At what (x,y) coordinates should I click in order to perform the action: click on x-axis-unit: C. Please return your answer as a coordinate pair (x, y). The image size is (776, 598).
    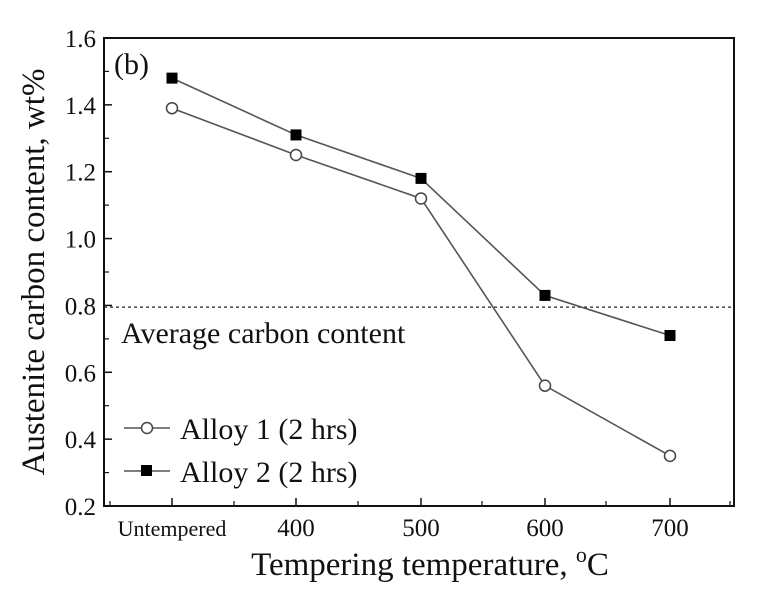
    Looking at the image, I should click on (598, 565).